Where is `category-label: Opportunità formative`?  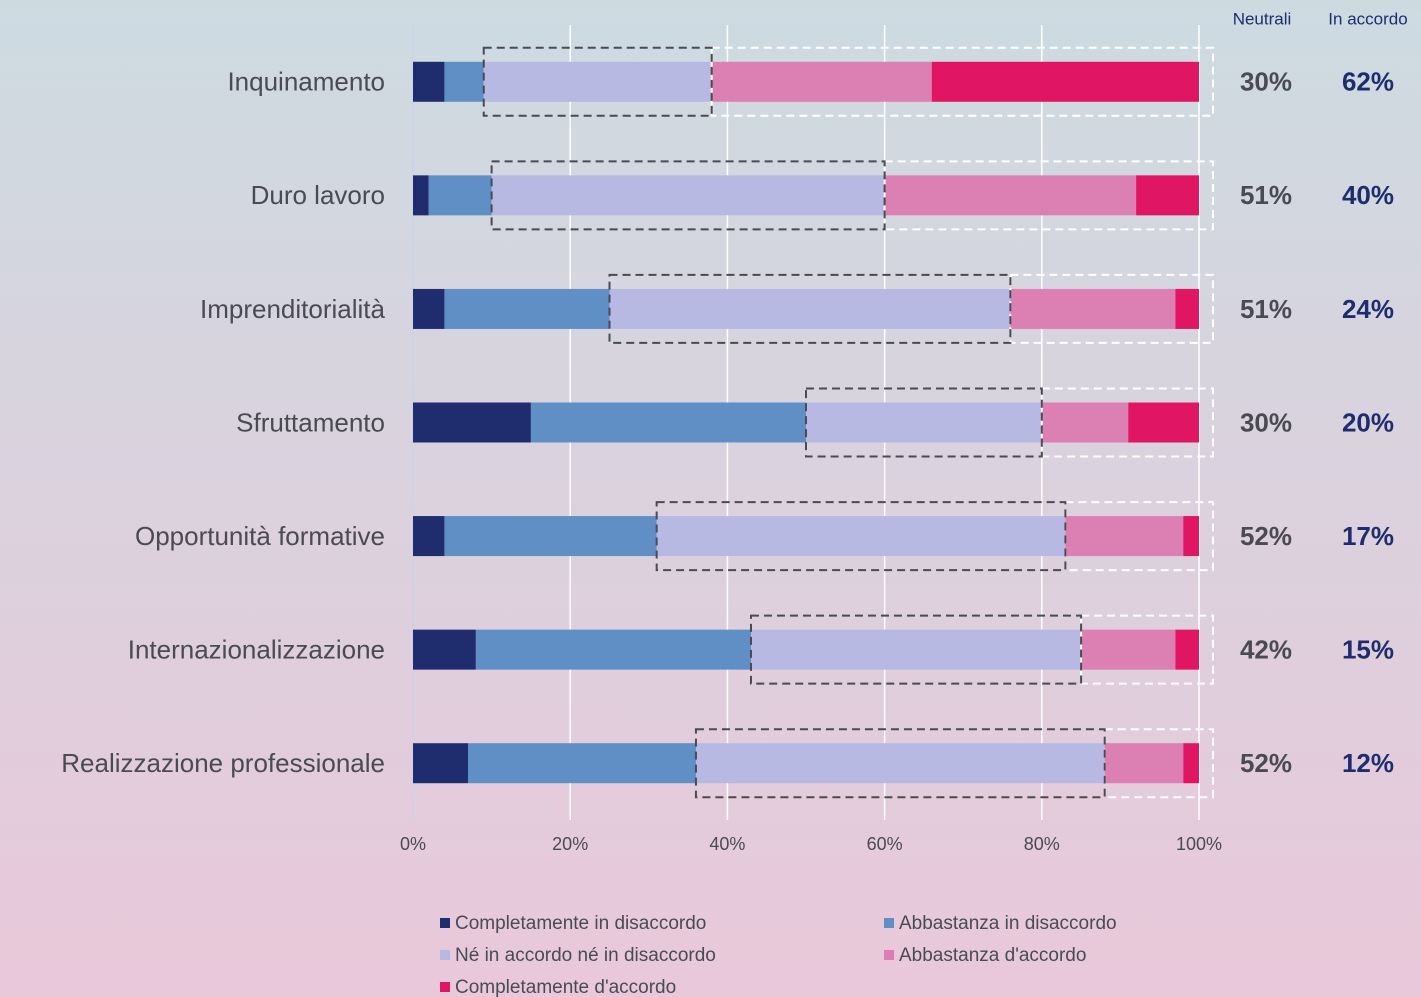
category-label: Opportunità formative is located at coordinates (260, 536).